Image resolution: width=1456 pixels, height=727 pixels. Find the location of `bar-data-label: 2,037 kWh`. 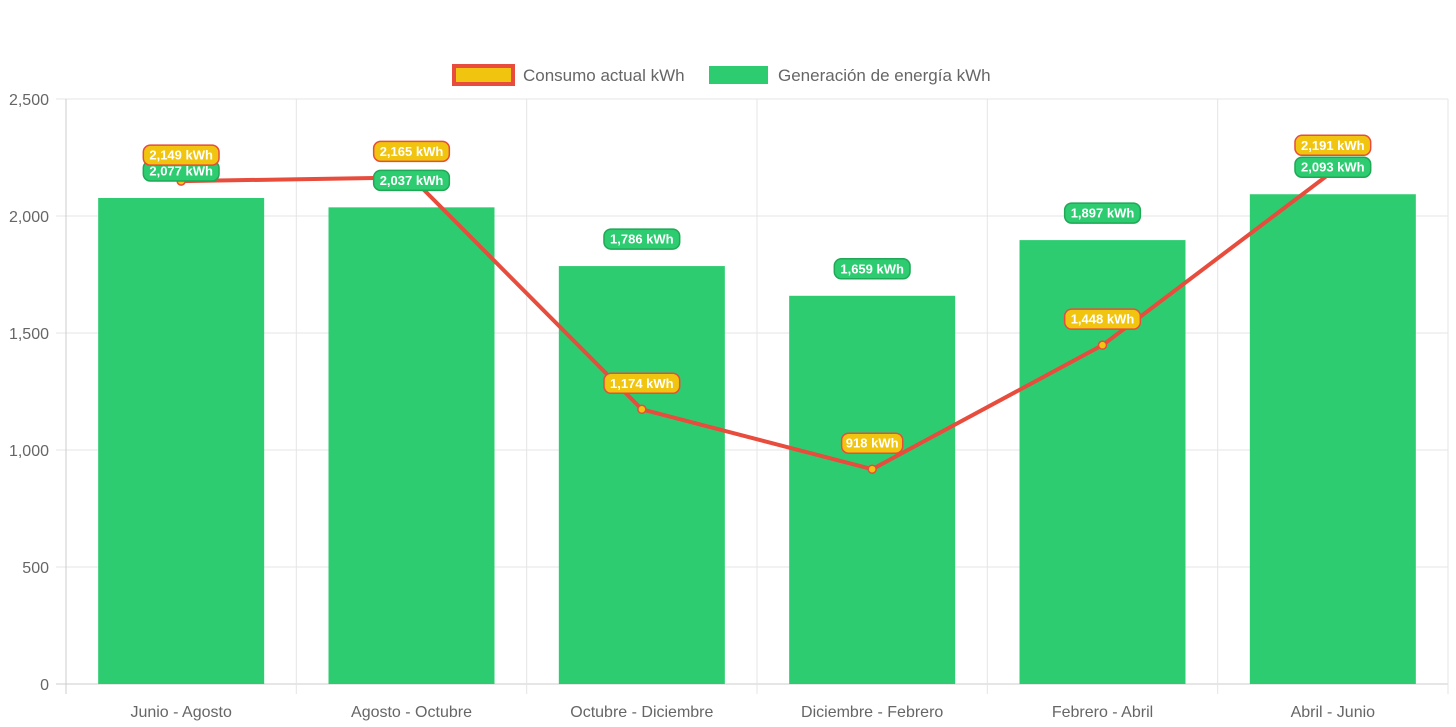

bar-data-label: 2,037 kWh is located at coordinates (411, 180).